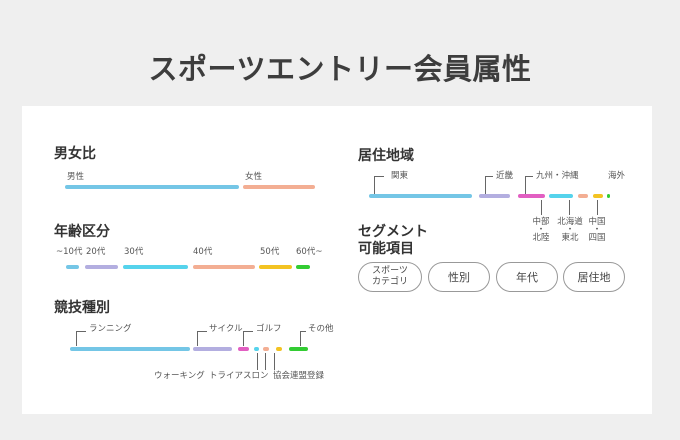 This screenshot has width=680, height=440. What do you see at coordinates (527, 277) in the screenshot?
I see `segment-tag-age: 年代` at bounding box center [527, 277].